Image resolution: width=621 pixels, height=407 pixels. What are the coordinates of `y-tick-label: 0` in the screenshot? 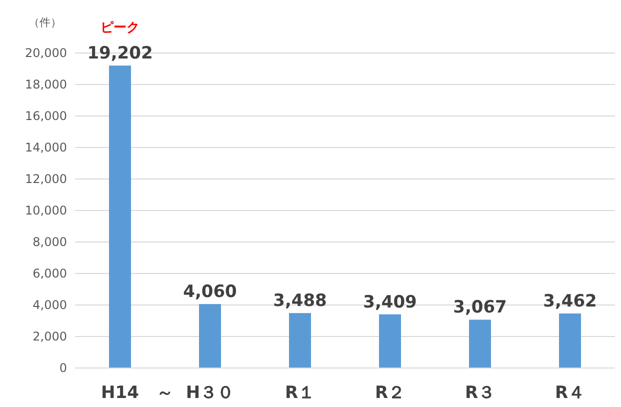 It's located at (63, 368).